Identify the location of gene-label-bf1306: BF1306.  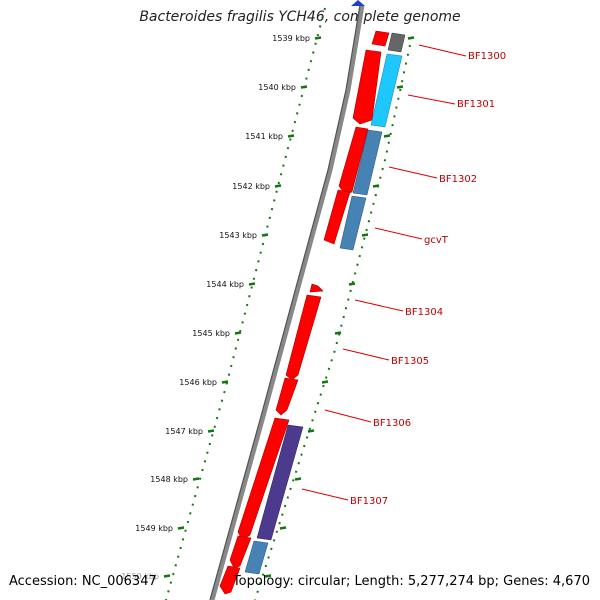
(392, 423).